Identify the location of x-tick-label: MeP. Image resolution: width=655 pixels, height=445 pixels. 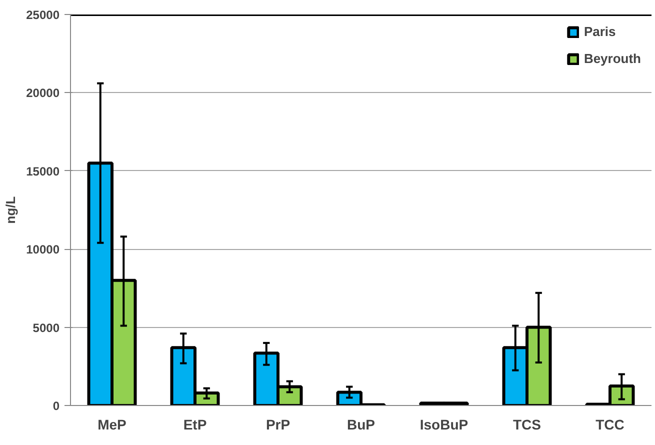
(112, 424).